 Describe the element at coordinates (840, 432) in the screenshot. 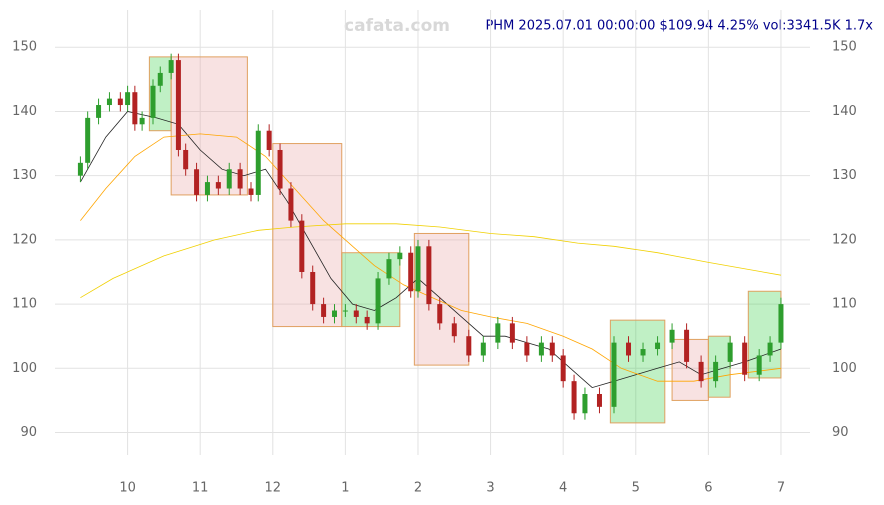

I see `y-tick-label-right: 90` at that location.